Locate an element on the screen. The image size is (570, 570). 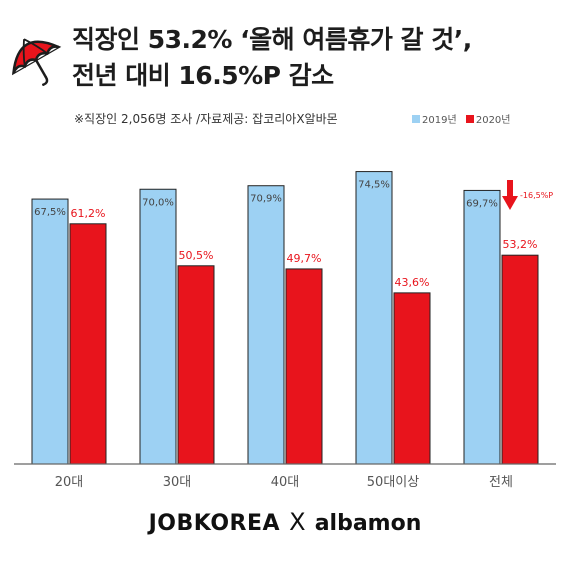
footer-logos: JOBKOREA X albamon is located at coordinates (285, 522).